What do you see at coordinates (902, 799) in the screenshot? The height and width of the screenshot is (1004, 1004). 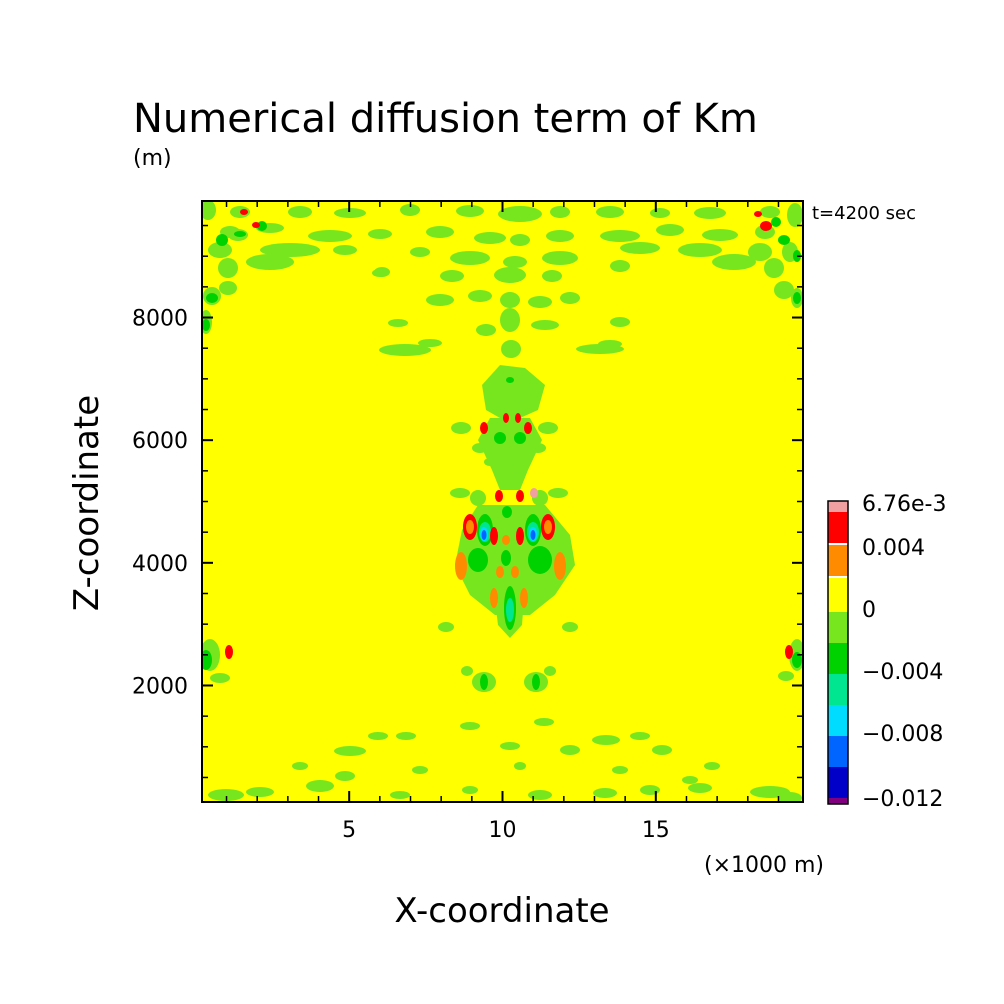 I see `colorbar-label: −0.012` at bounding box center [902, 799].